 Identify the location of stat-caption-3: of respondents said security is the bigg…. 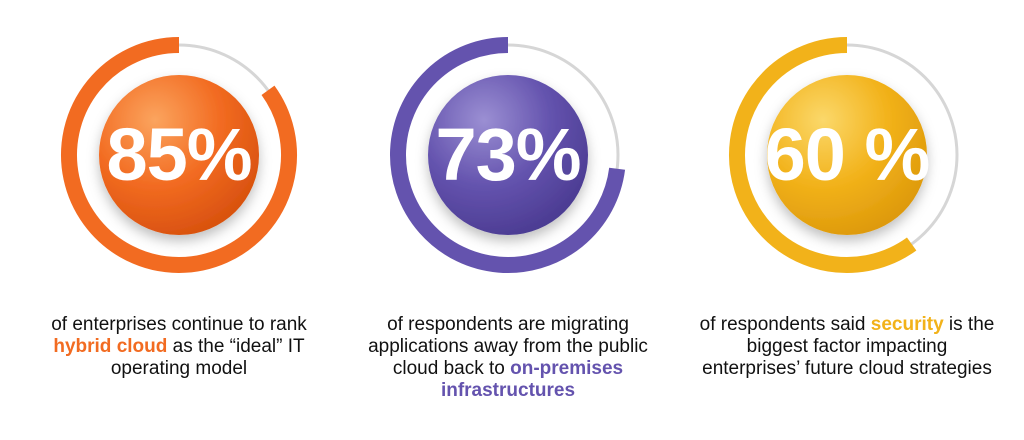
(847, 347).